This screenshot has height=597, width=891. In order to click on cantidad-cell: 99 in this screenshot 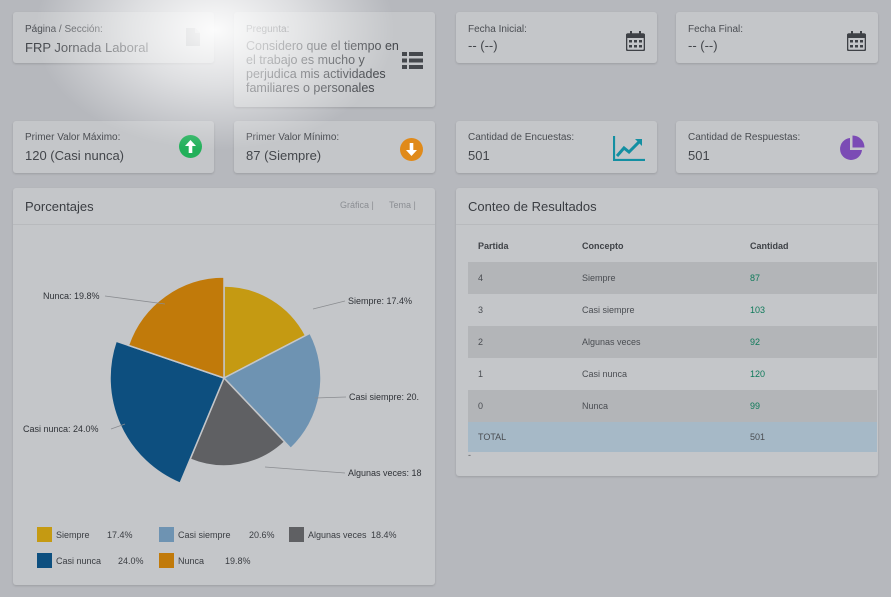, I will do `click(755, 406)`.